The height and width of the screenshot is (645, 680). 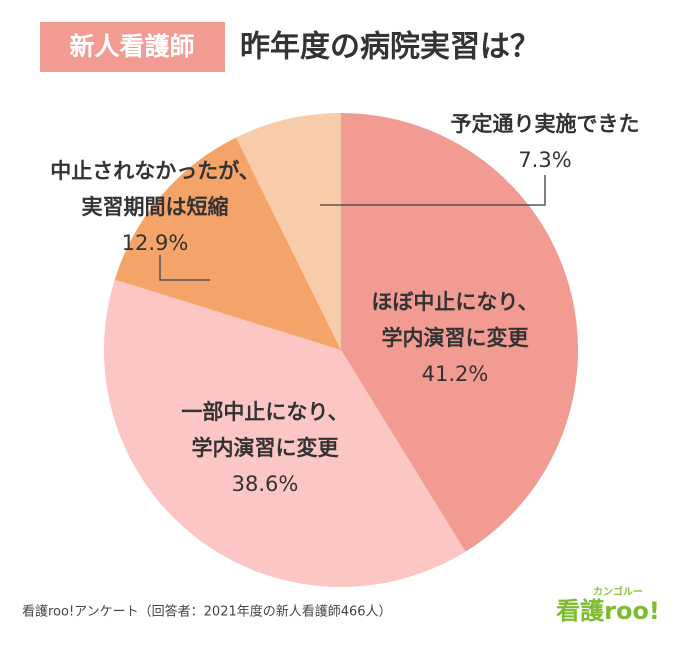 What do you see at coordinates (390, 47) in the screenshot?
I see `chart-title: 昨年度の病院実習は？` at bounding box center [390, 47].